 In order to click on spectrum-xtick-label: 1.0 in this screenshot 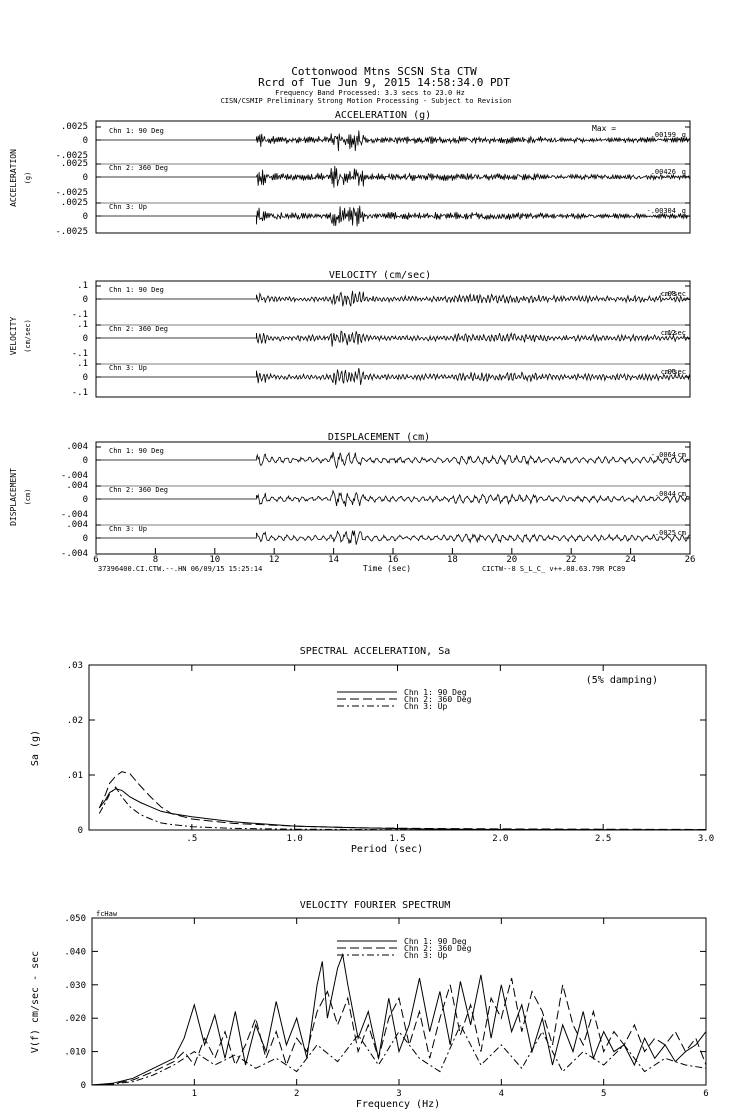, I will do `click(295, 839)`.